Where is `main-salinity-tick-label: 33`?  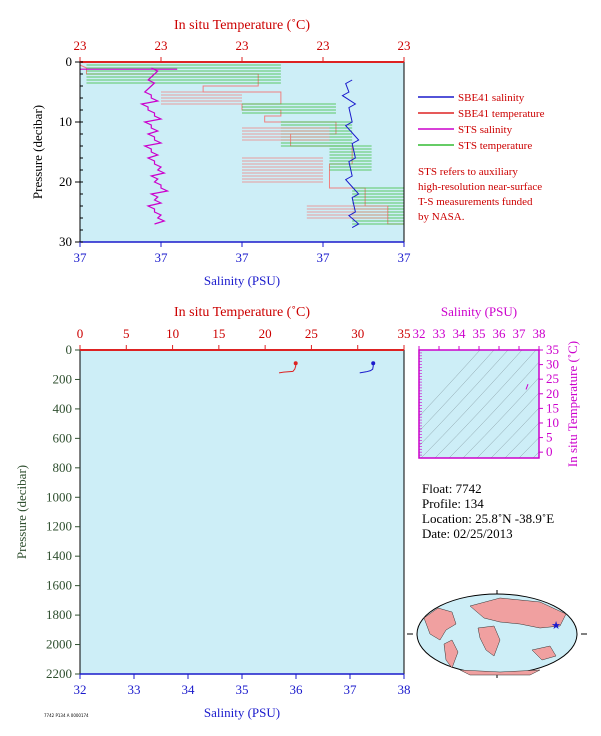 main-salinity-tick-label: 33 is located at coordinates (134, 689).